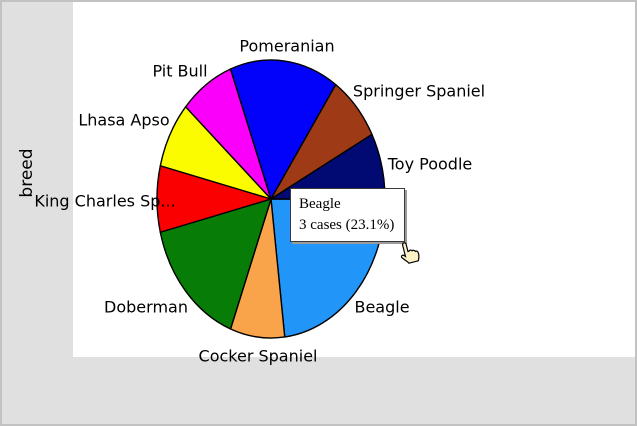 This screenshot has height=426, width=637. Describe the element at coordinates (419, 91) in the screenshot. I see `slice-label: Springer Spaniel` at that location.